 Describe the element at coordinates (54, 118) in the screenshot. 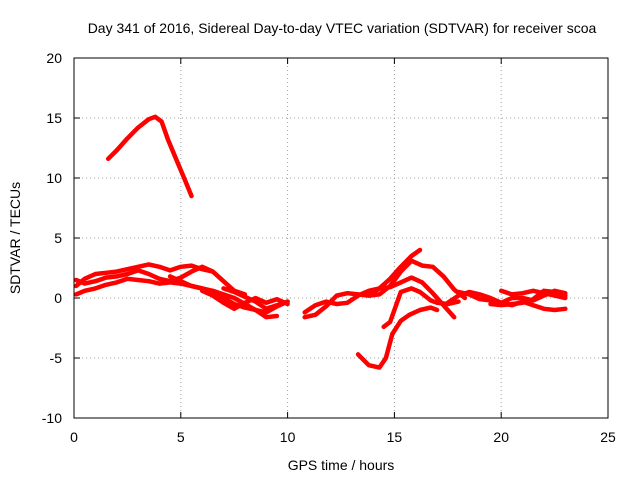

I see `y-tick-label: 15` at that location.